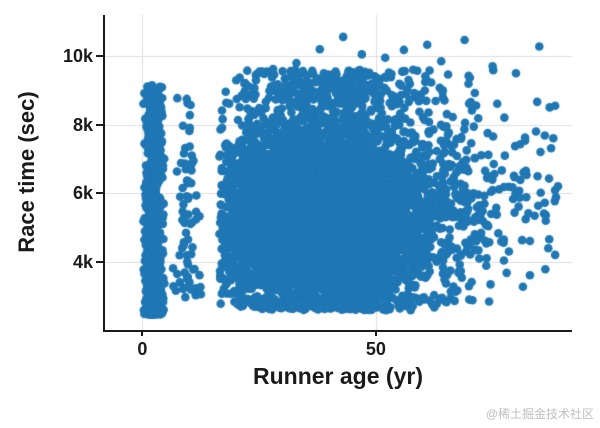 This screenshot has height=428, width=600. I want to click on watermark: @稀土掘金技术社区, so click(539, 414).